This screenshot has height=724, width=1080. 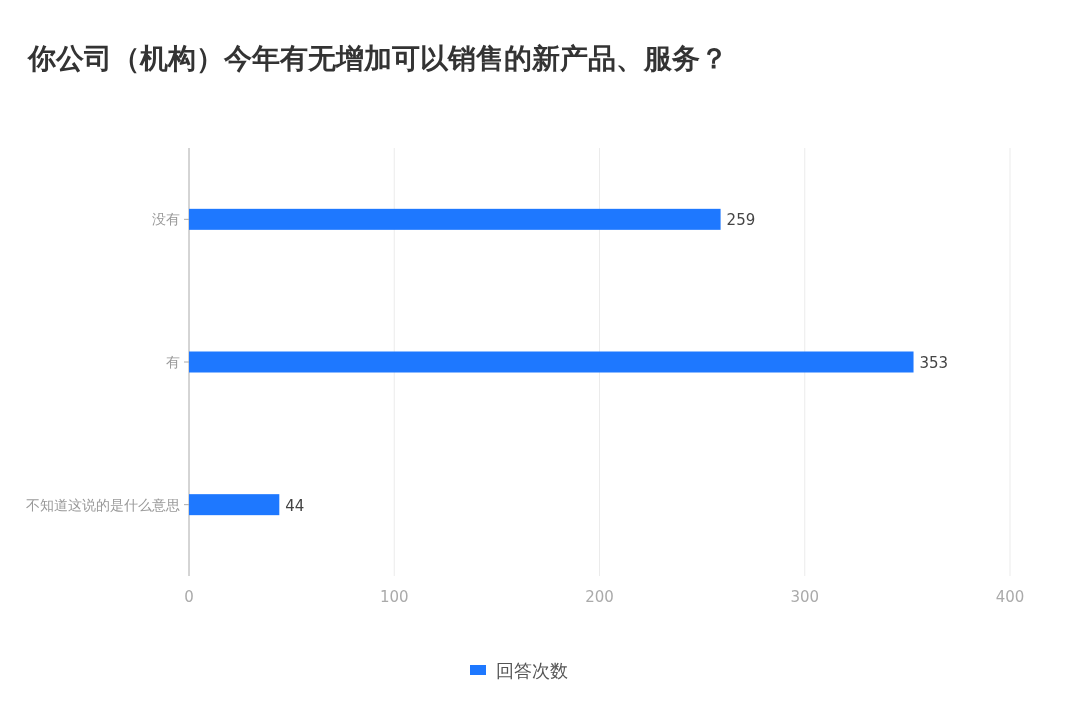 What do you see at coordinates (394, 597) in the screenshot?
I see `x-tick-label: 100` at bounding box center [394, 597].